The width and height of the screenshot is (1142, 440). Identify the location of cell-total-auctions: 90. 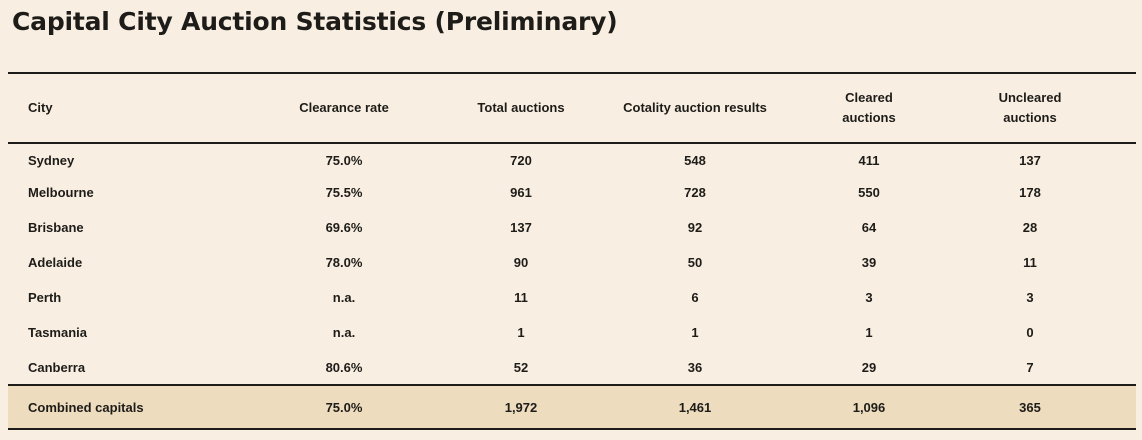
(521, 262).